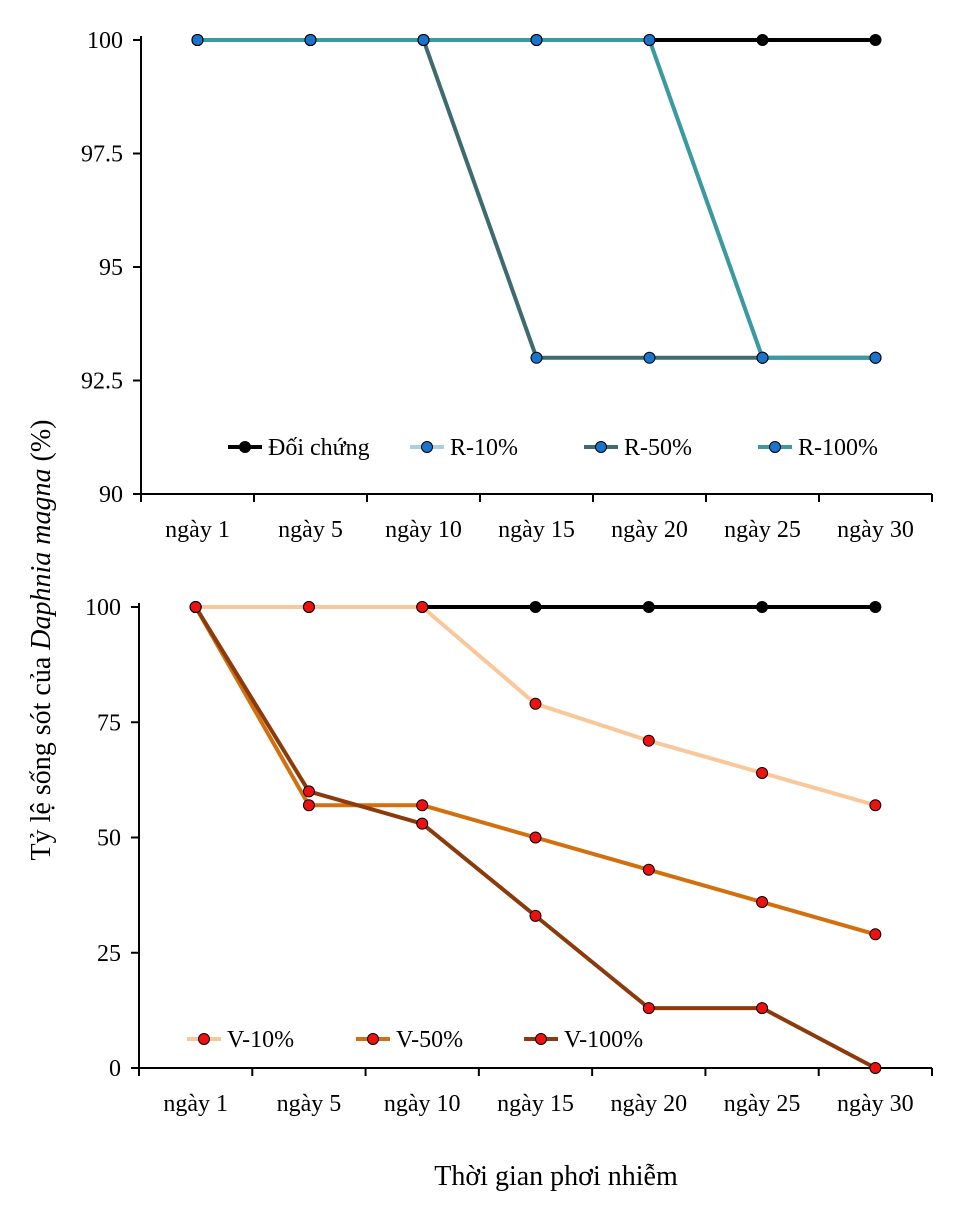  I want to click on y-tick-label: 25, so click(109, 954).